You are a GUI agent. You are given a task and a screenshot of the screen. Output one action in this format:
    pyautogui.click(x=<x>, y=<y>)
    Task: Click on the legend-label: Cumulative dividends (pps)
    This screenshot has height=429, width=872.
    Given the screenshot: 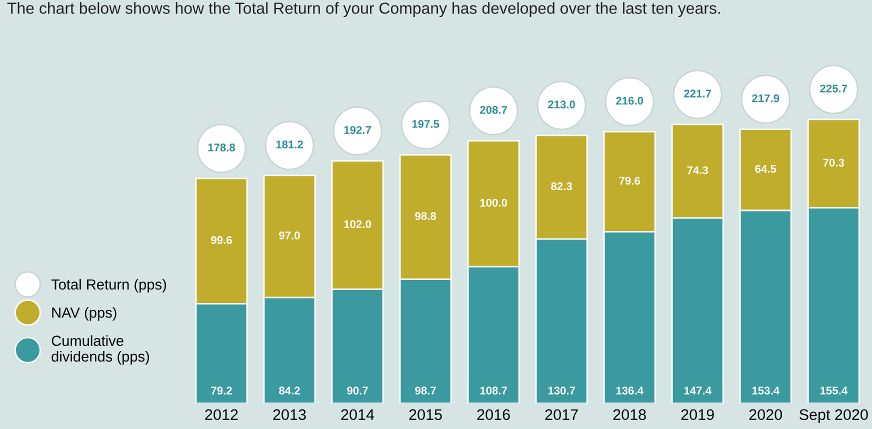 What is the action you would take?
    pyautogui.click(x=101, y=350)
    